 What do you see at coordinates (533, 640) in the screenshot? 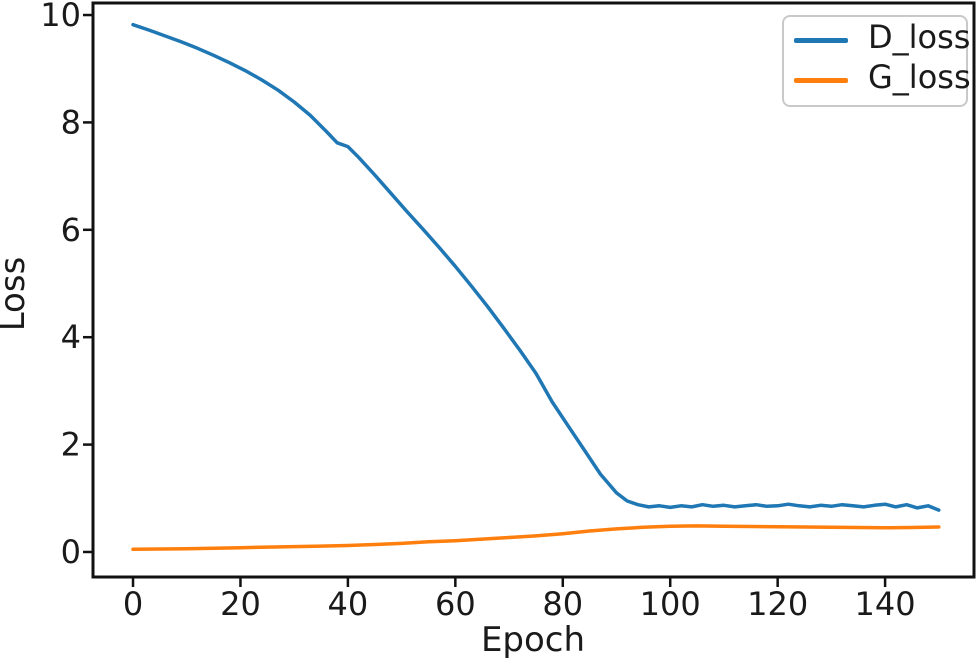
I see `x-axis-label: Epoch` at bounding box center [533, 640].